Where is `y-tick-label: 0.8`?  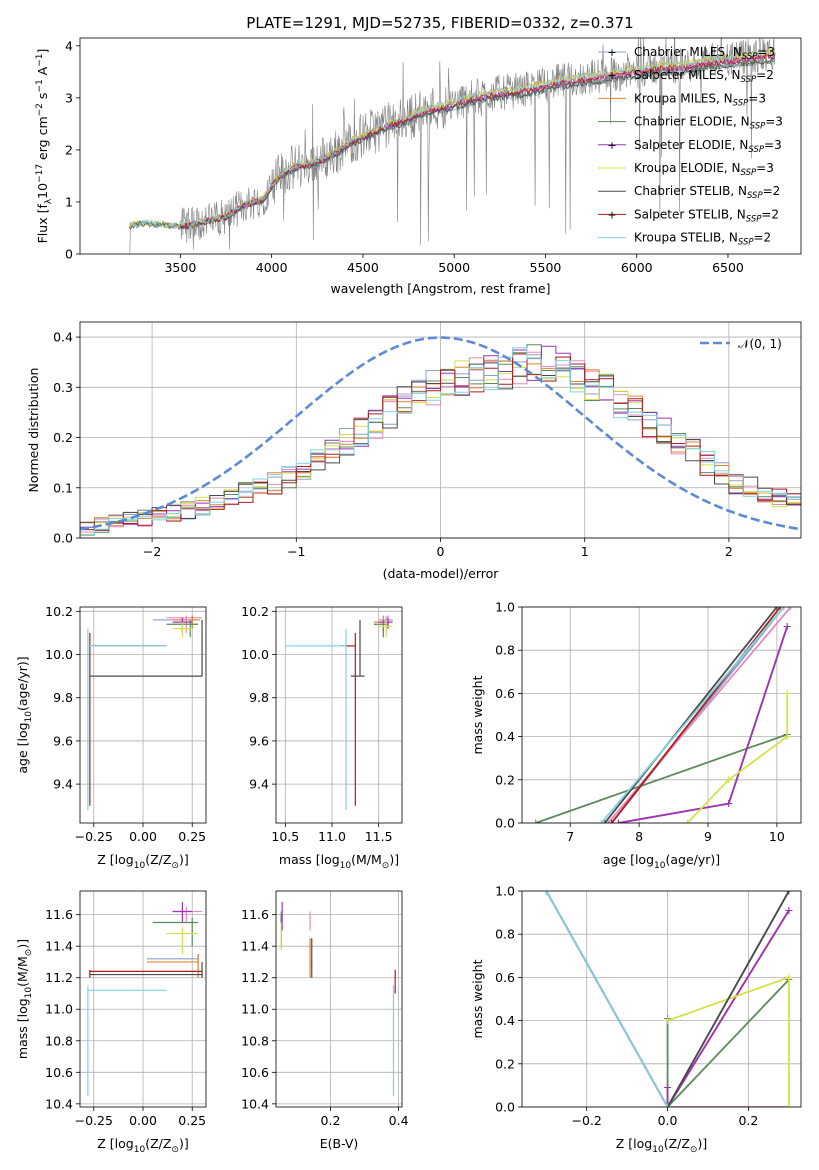
y-tick-label: 0.8 is located at coordinates (505, 650).